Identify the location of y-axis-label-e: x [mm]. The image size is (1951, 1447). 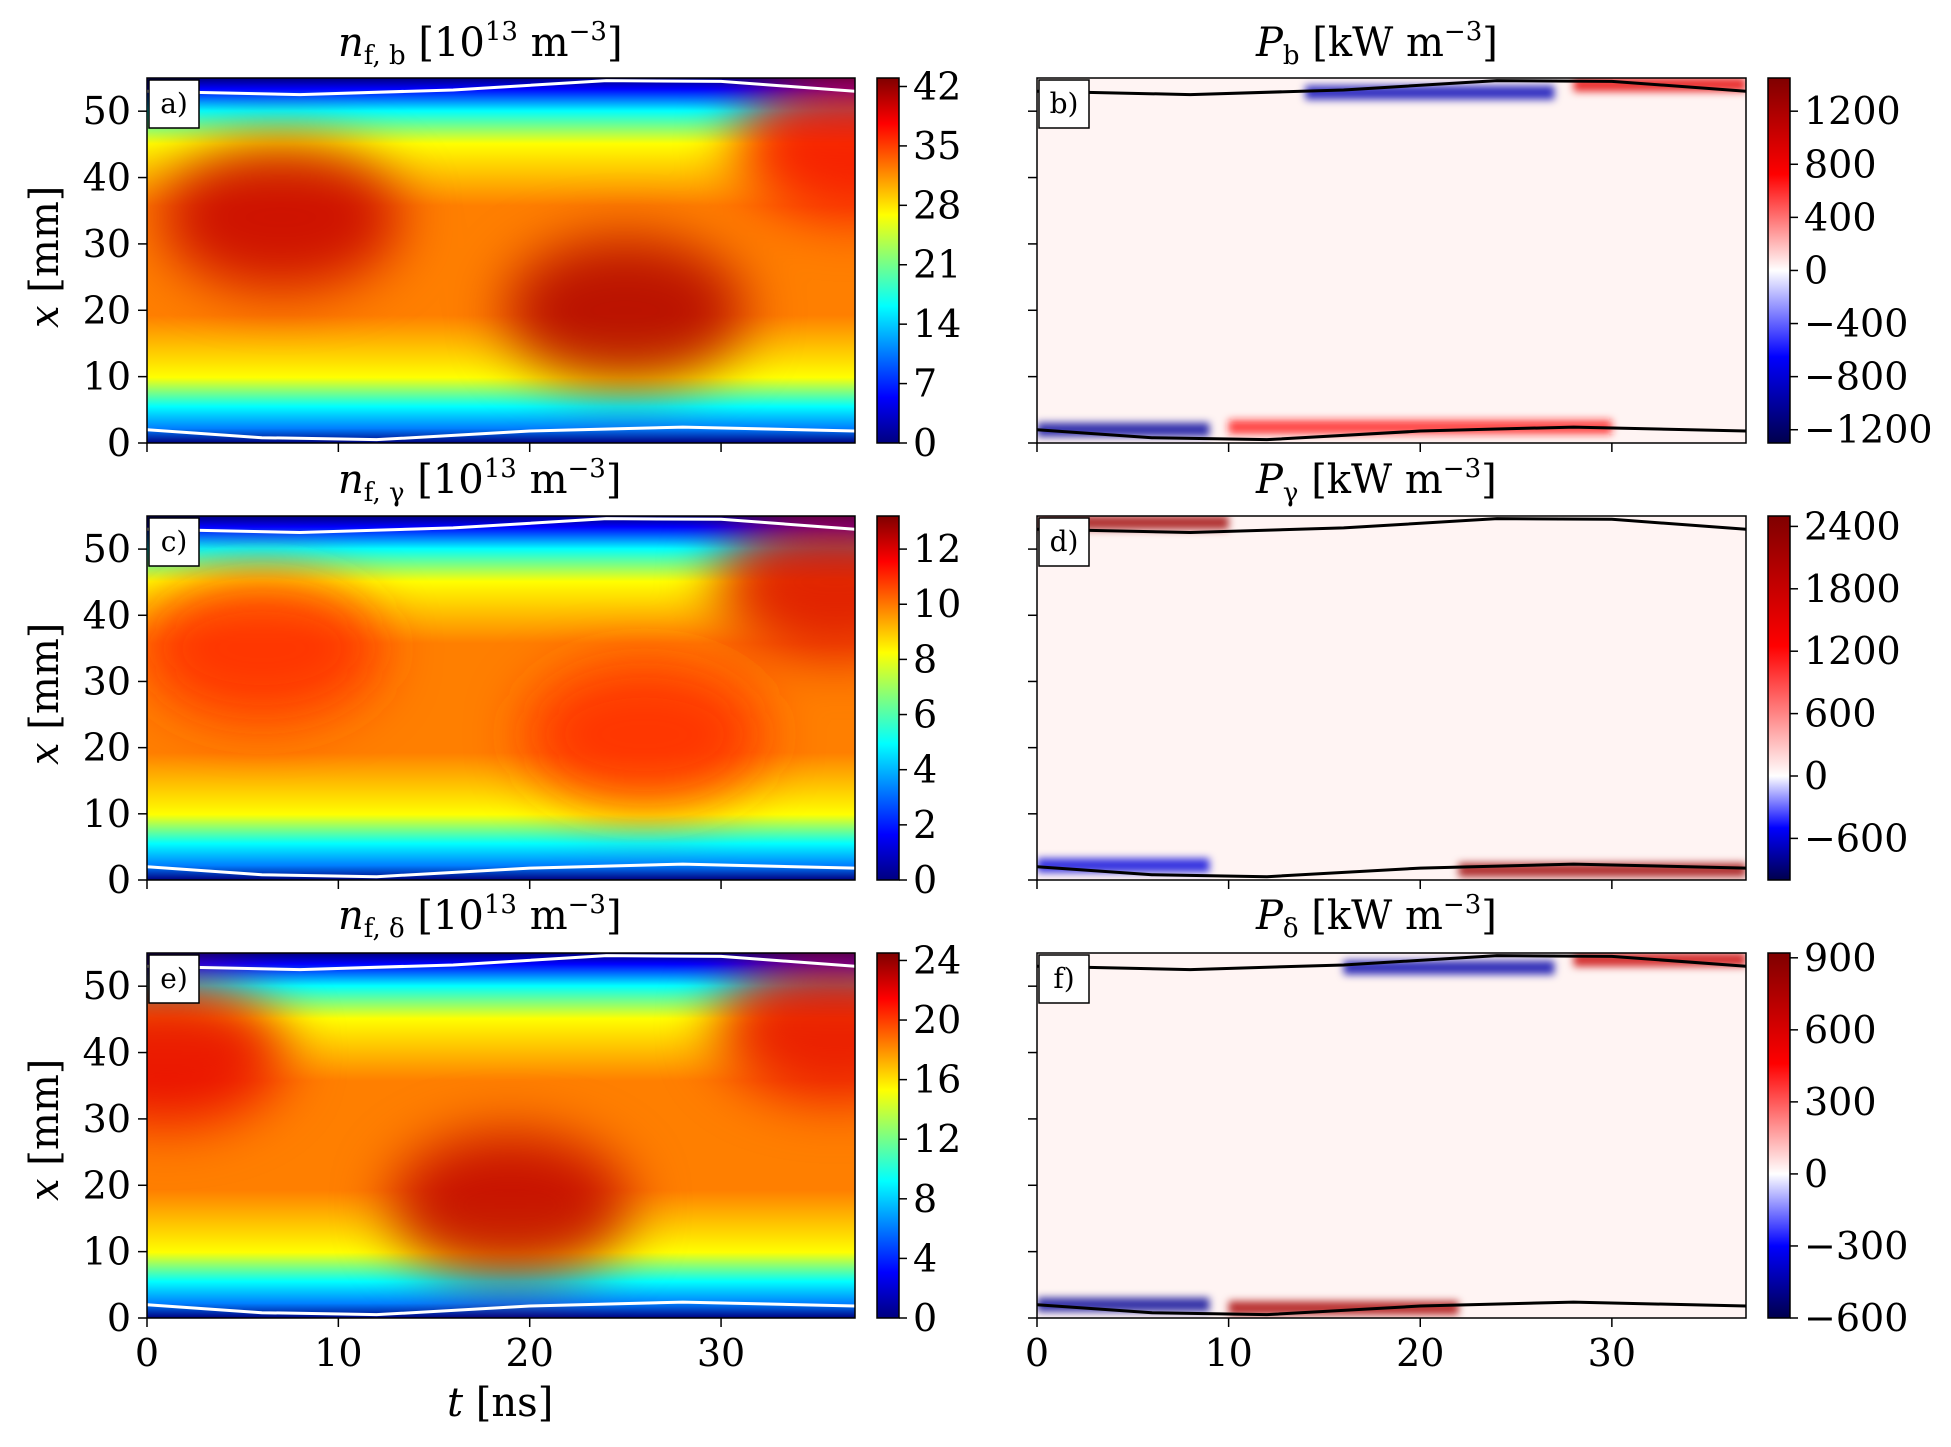
(45, 1129).